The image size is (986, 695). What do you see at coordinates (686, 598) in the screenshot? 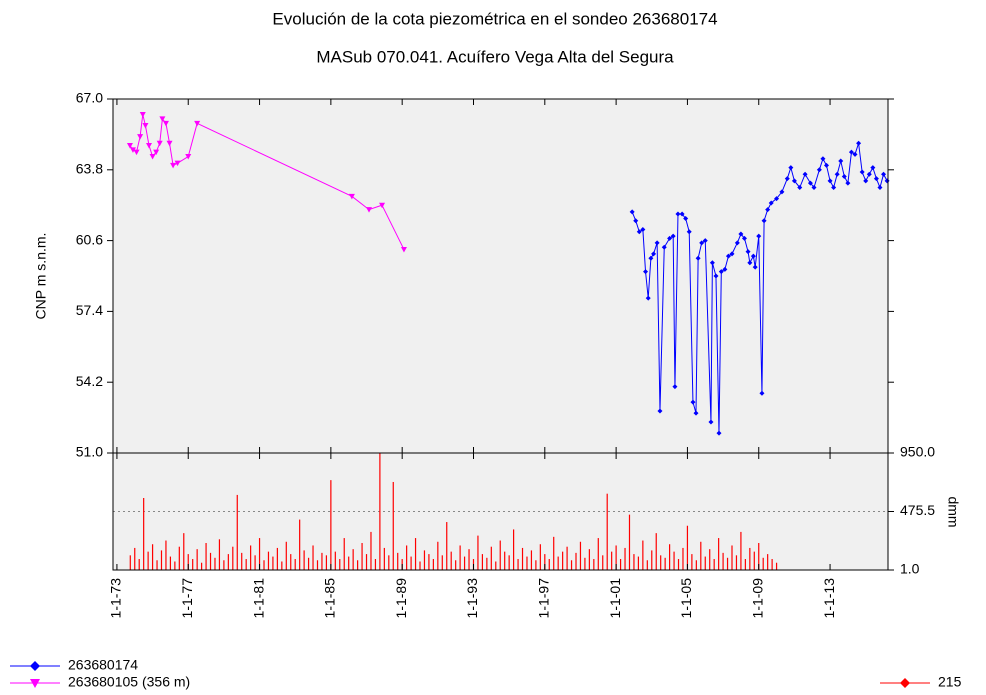
I see `x-tick-label: 1-1-05` at bounding box center [686, 598].